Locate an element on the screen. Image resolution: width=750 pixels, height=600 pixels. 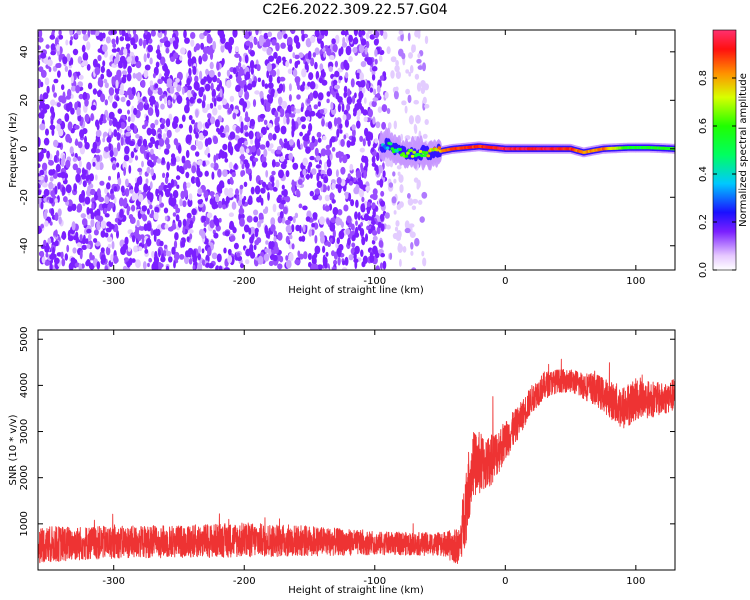
x-tick-label: 0 is located at coordinates (505, 581).